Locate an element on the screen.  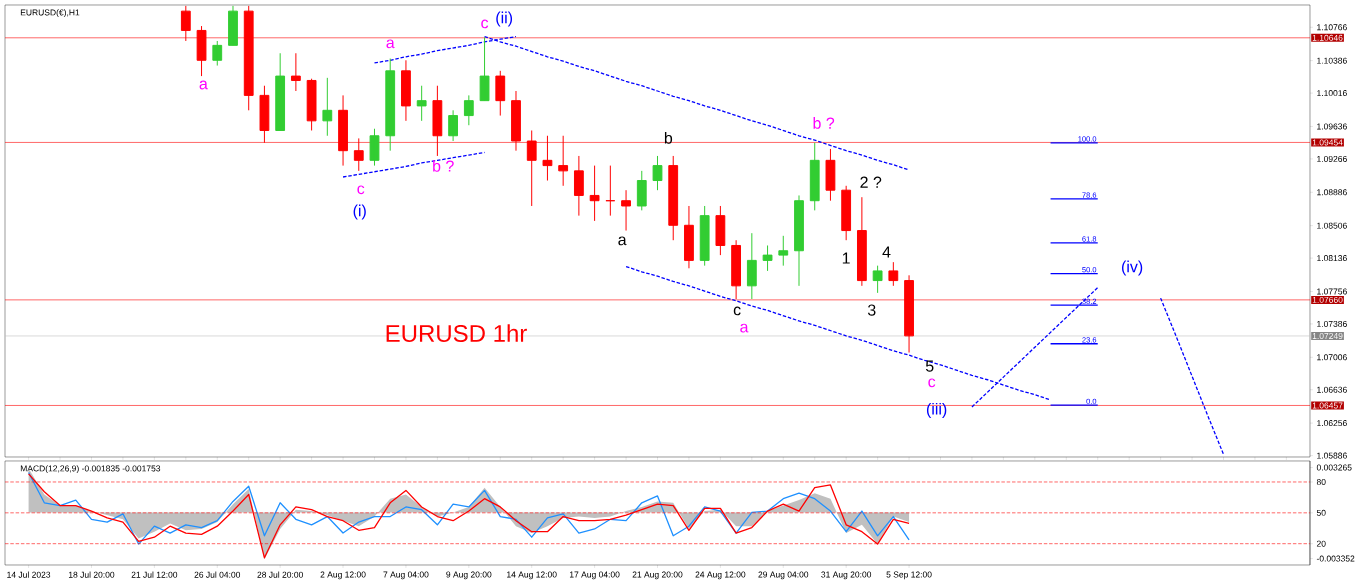
line-series is located at coordinates (468, 508).